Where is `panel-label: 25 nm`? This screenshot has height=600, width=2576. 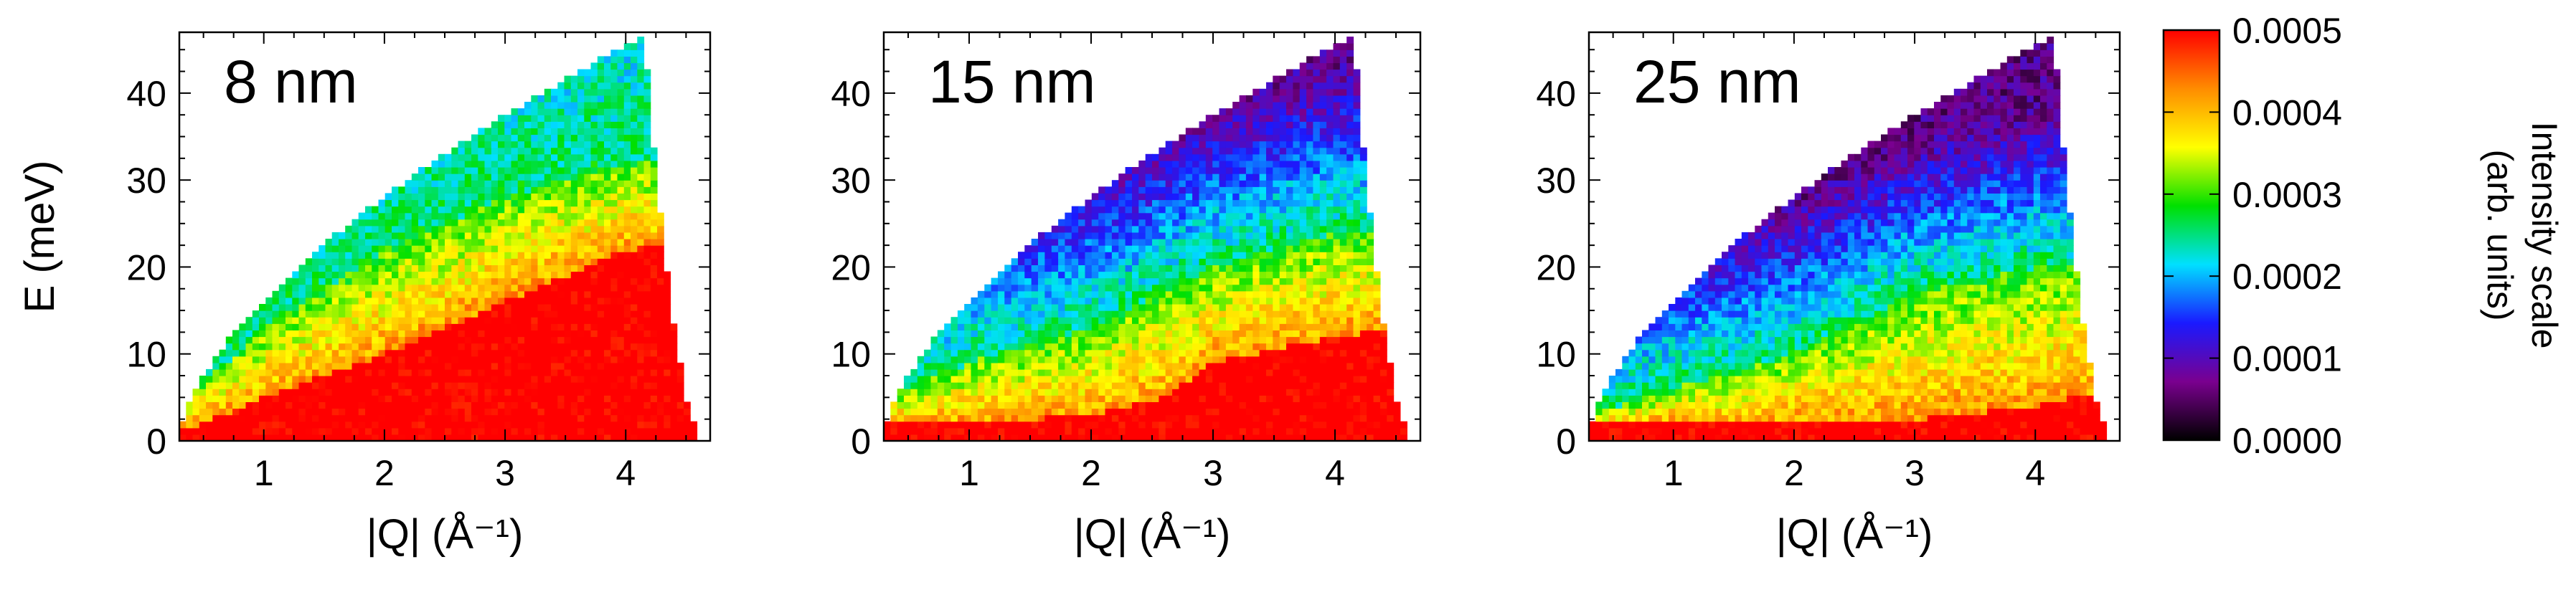 panel-label: 25 nm is located at coordinates (1717, 81).